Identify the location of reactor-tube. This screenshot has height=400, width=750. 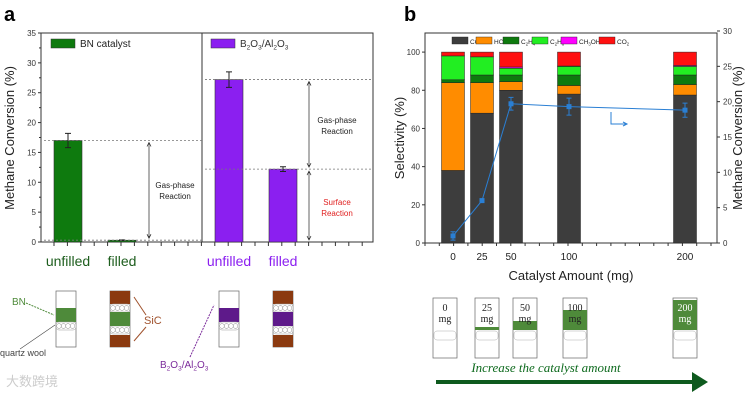
(445, 328).